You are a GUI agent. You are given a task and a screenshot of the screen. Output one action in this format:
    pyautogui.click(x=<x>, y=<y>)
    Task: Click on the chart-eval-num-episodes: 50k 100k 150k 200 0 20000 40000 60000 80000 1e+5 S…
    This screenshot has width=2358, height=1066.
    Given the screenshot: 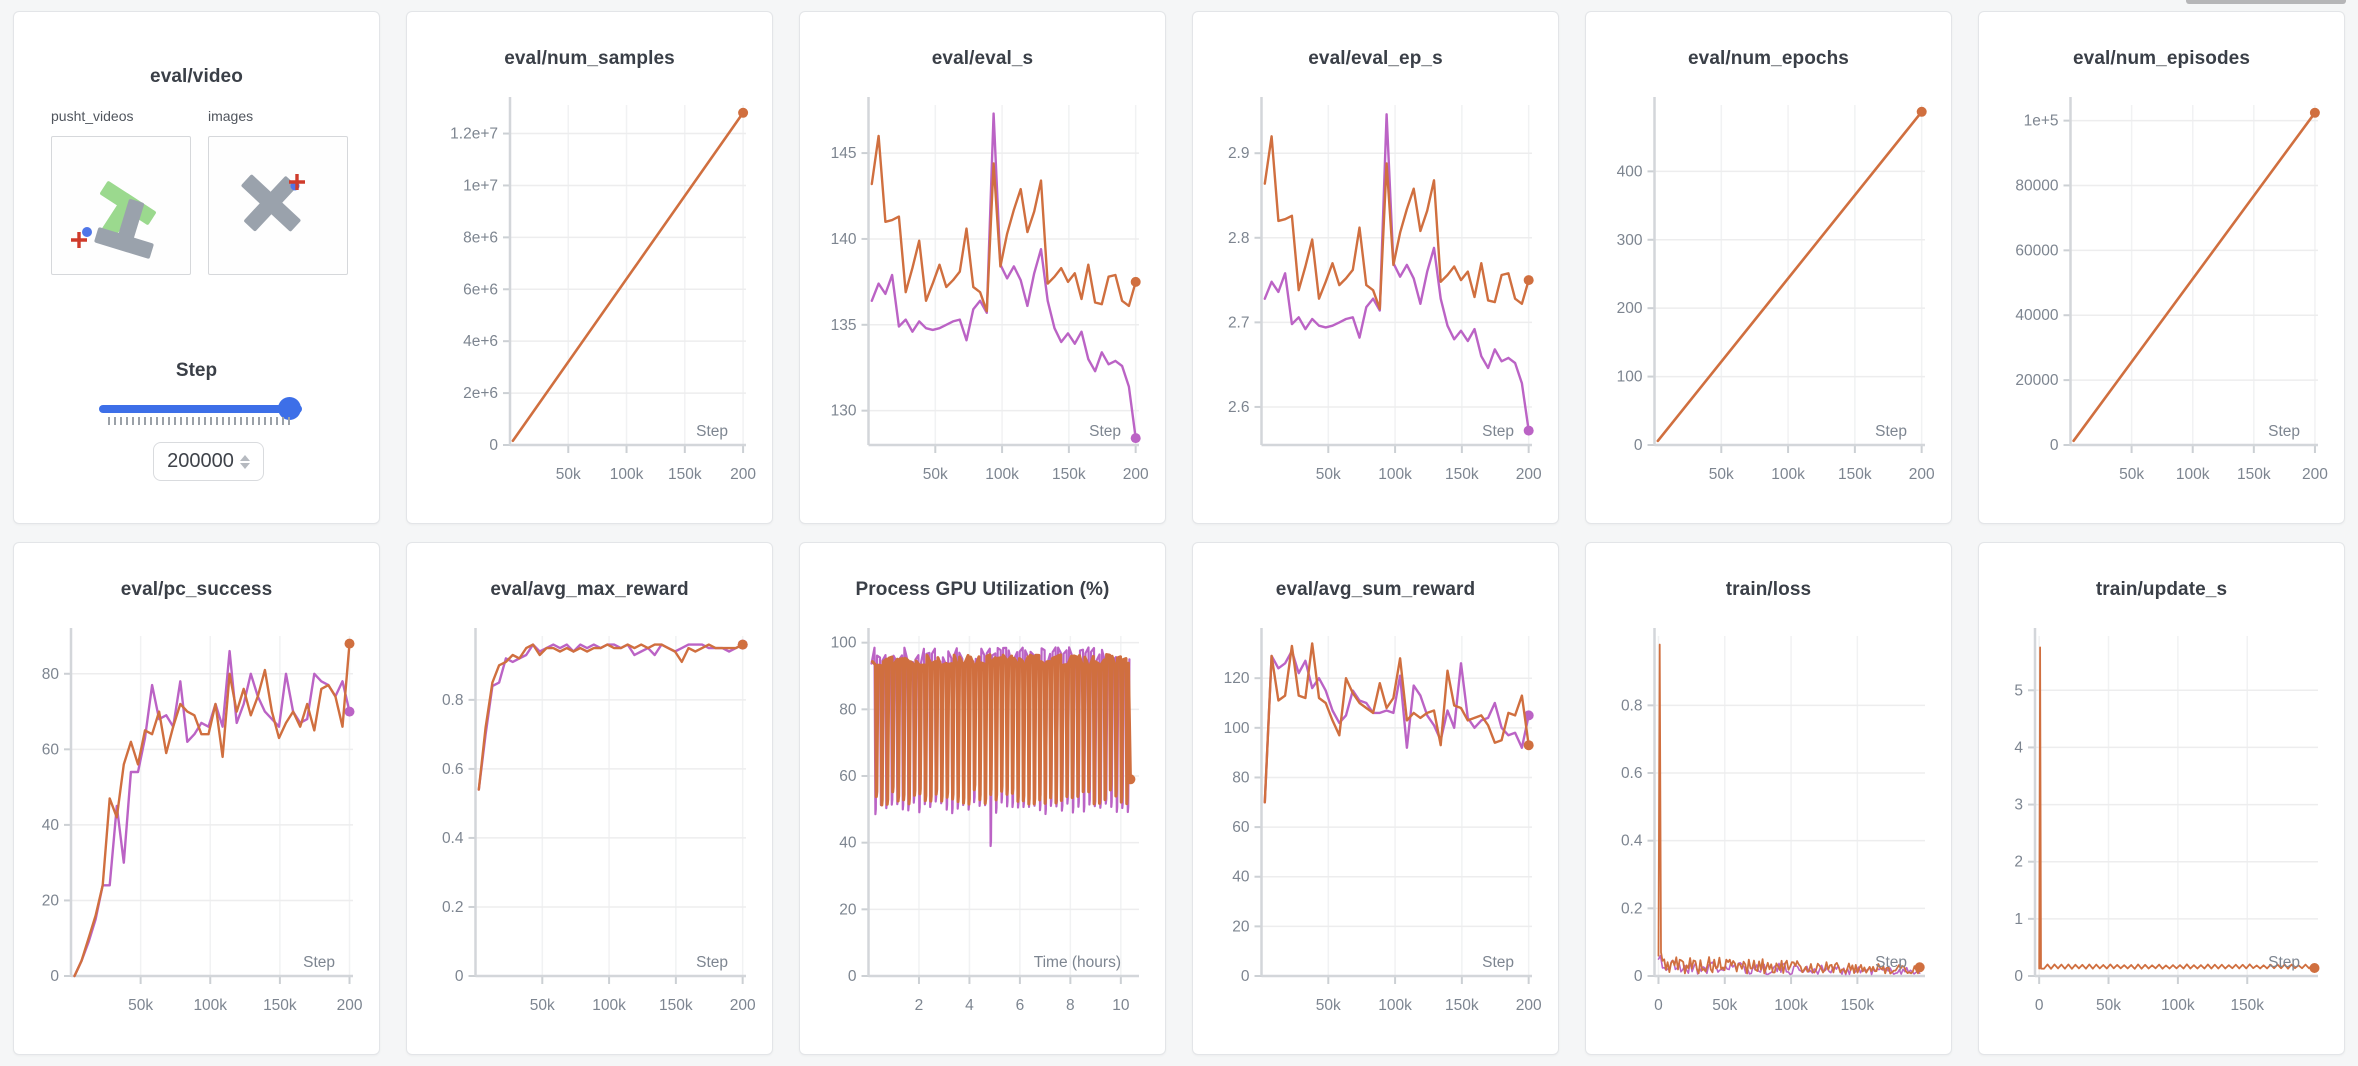 What is the action you would take?
    pyautogui.click(x=2162, y=300)
    